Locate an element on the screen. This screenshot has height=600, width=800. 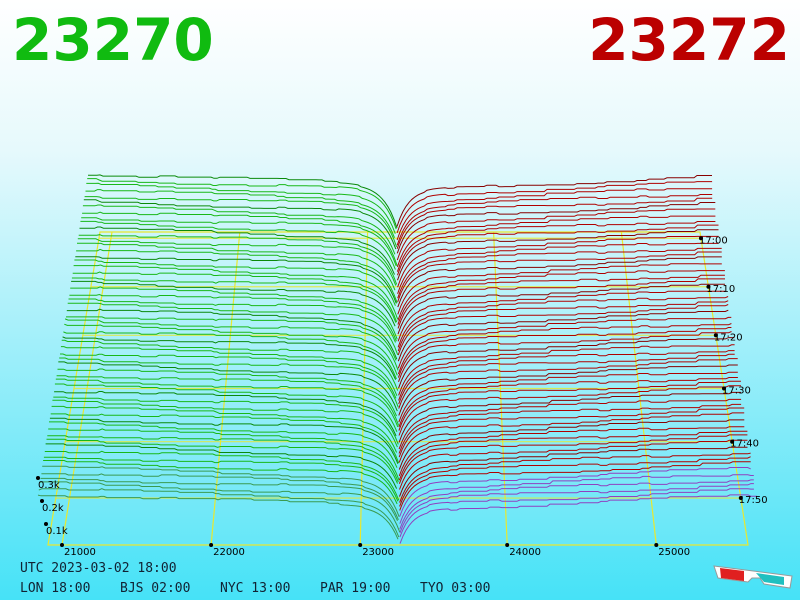
timezone-label: LON 18:00 is located at coordinates (55, 588).